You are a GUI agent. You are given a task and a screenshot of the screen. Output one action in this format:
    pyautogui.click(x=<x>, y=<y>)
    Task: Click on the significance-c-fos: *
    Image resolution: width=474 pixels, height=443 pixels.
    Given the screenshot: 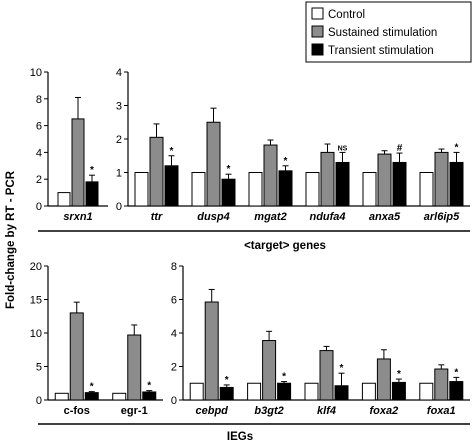 What is the action you would take?
    pyautogui.click(x=92, y=387)
    